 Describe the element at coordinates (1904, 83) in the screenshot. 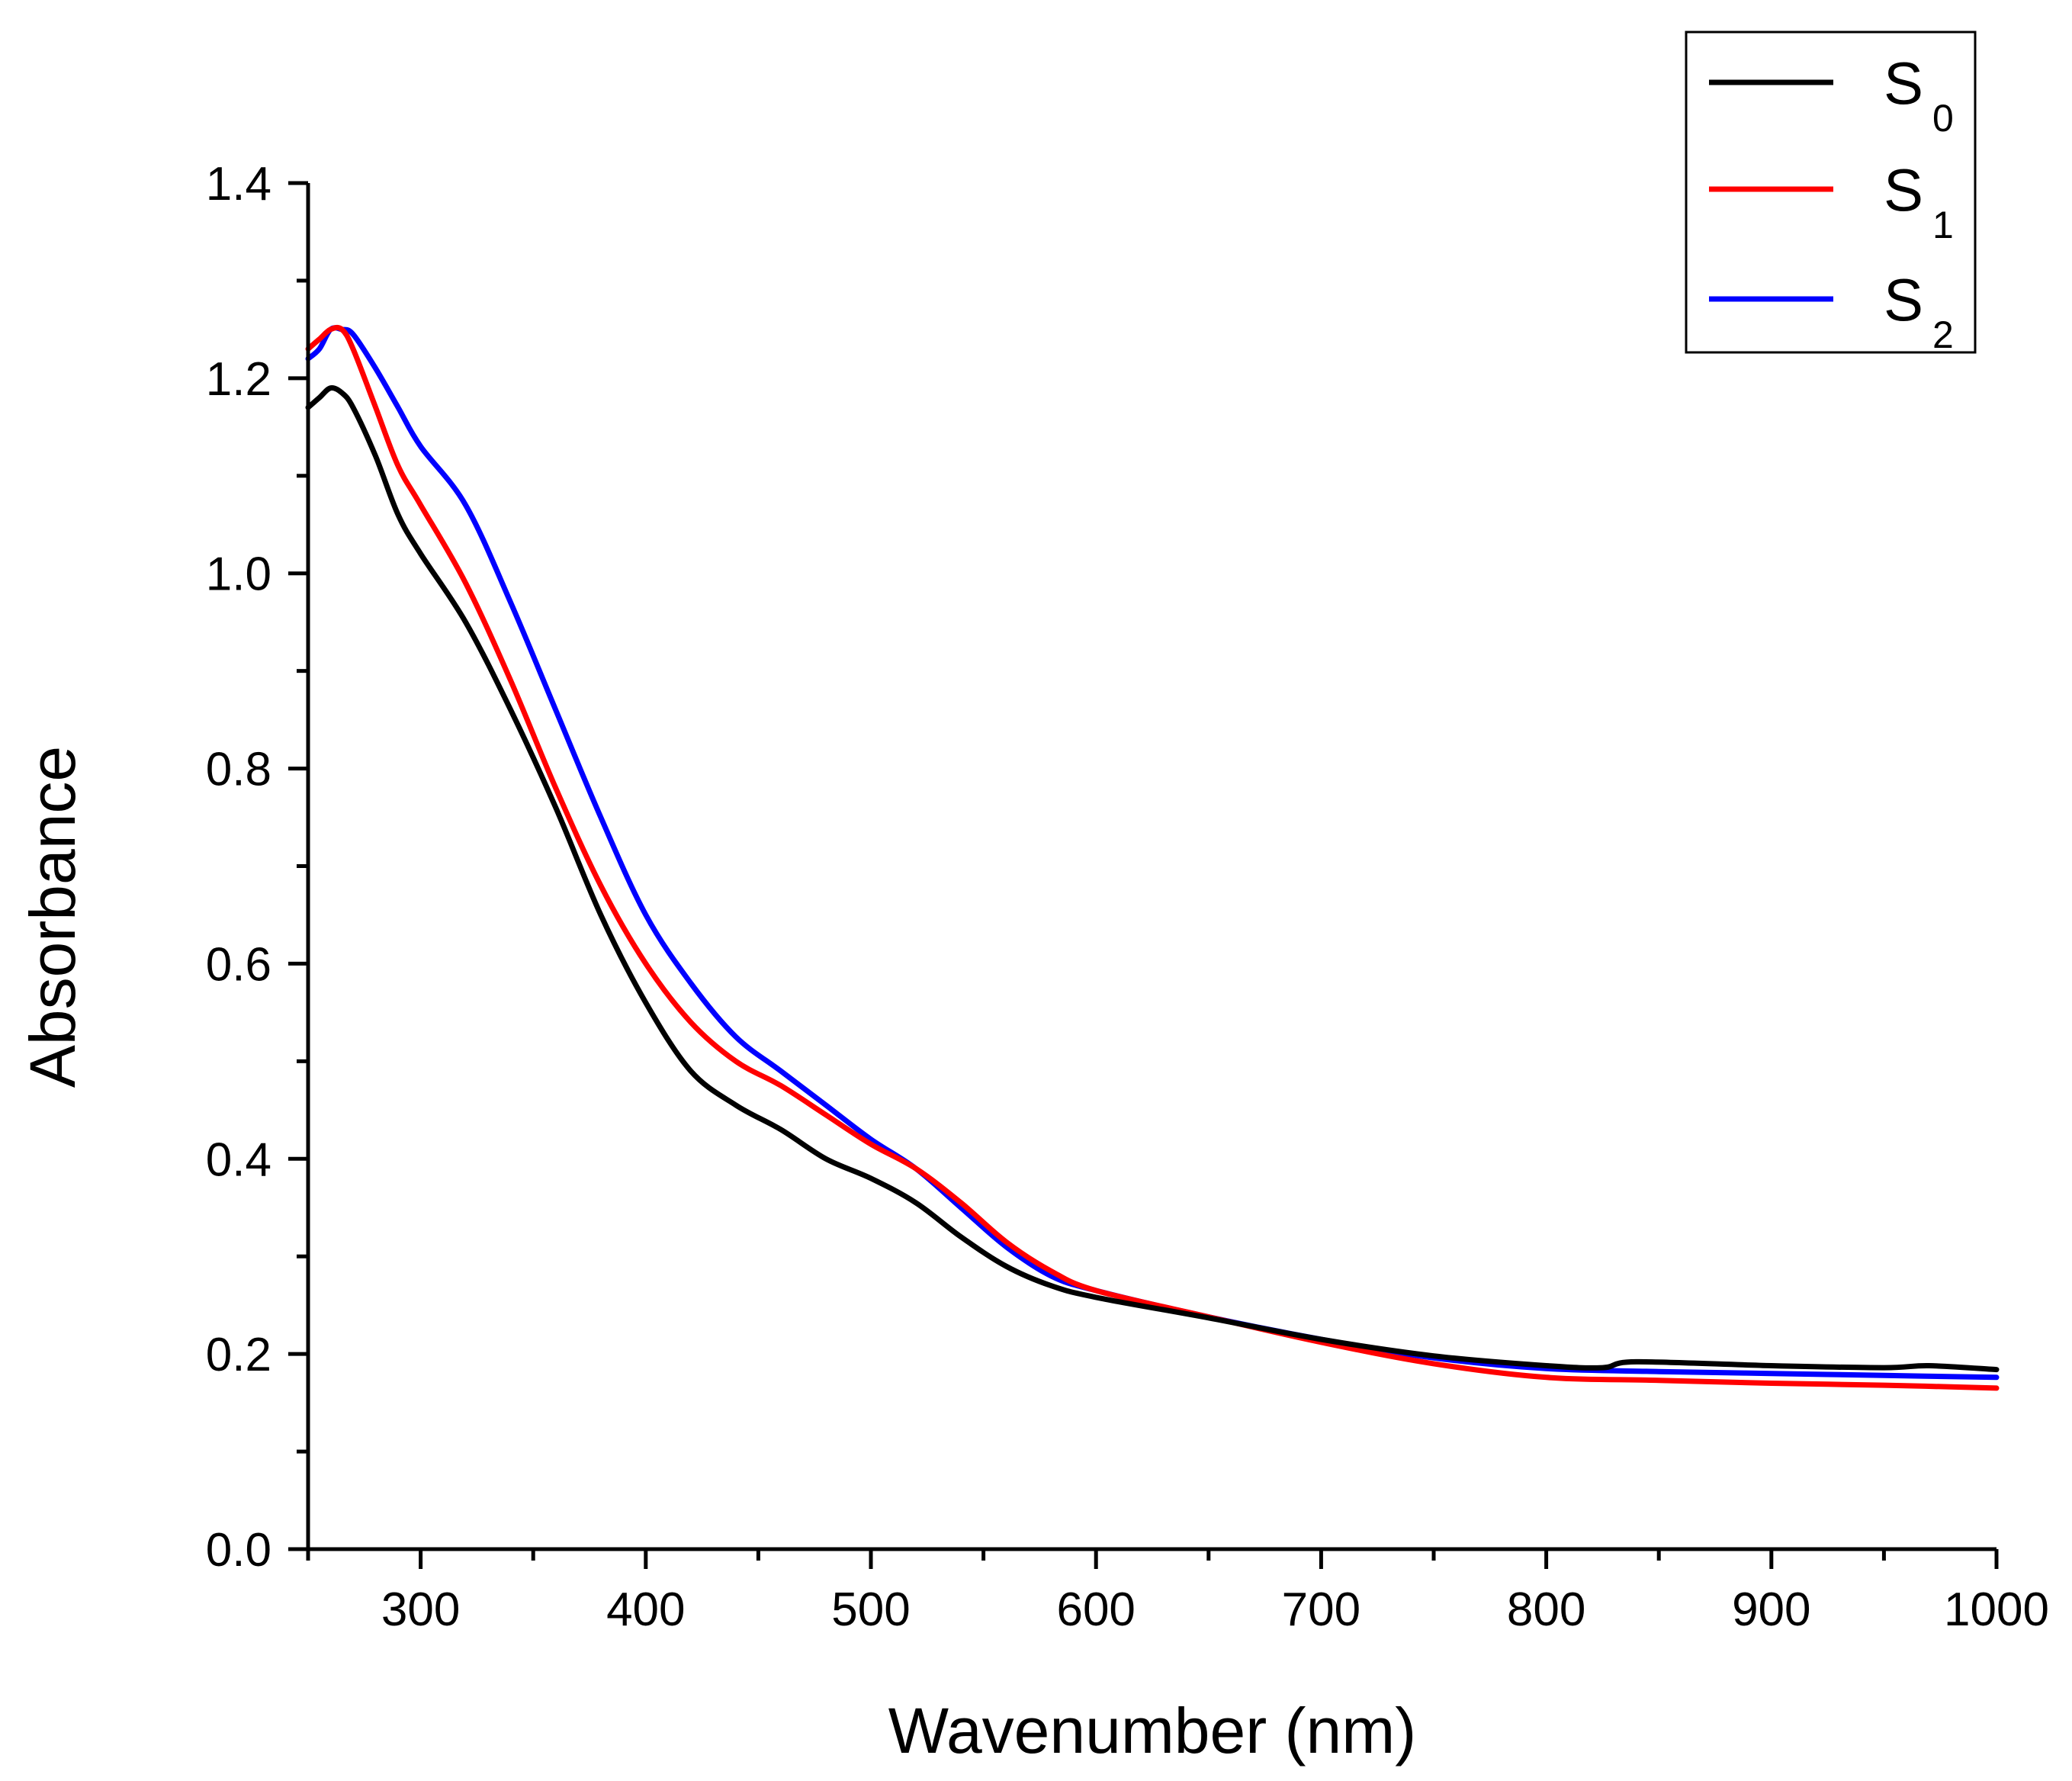

I see `legend-label-s0: S` at that location.